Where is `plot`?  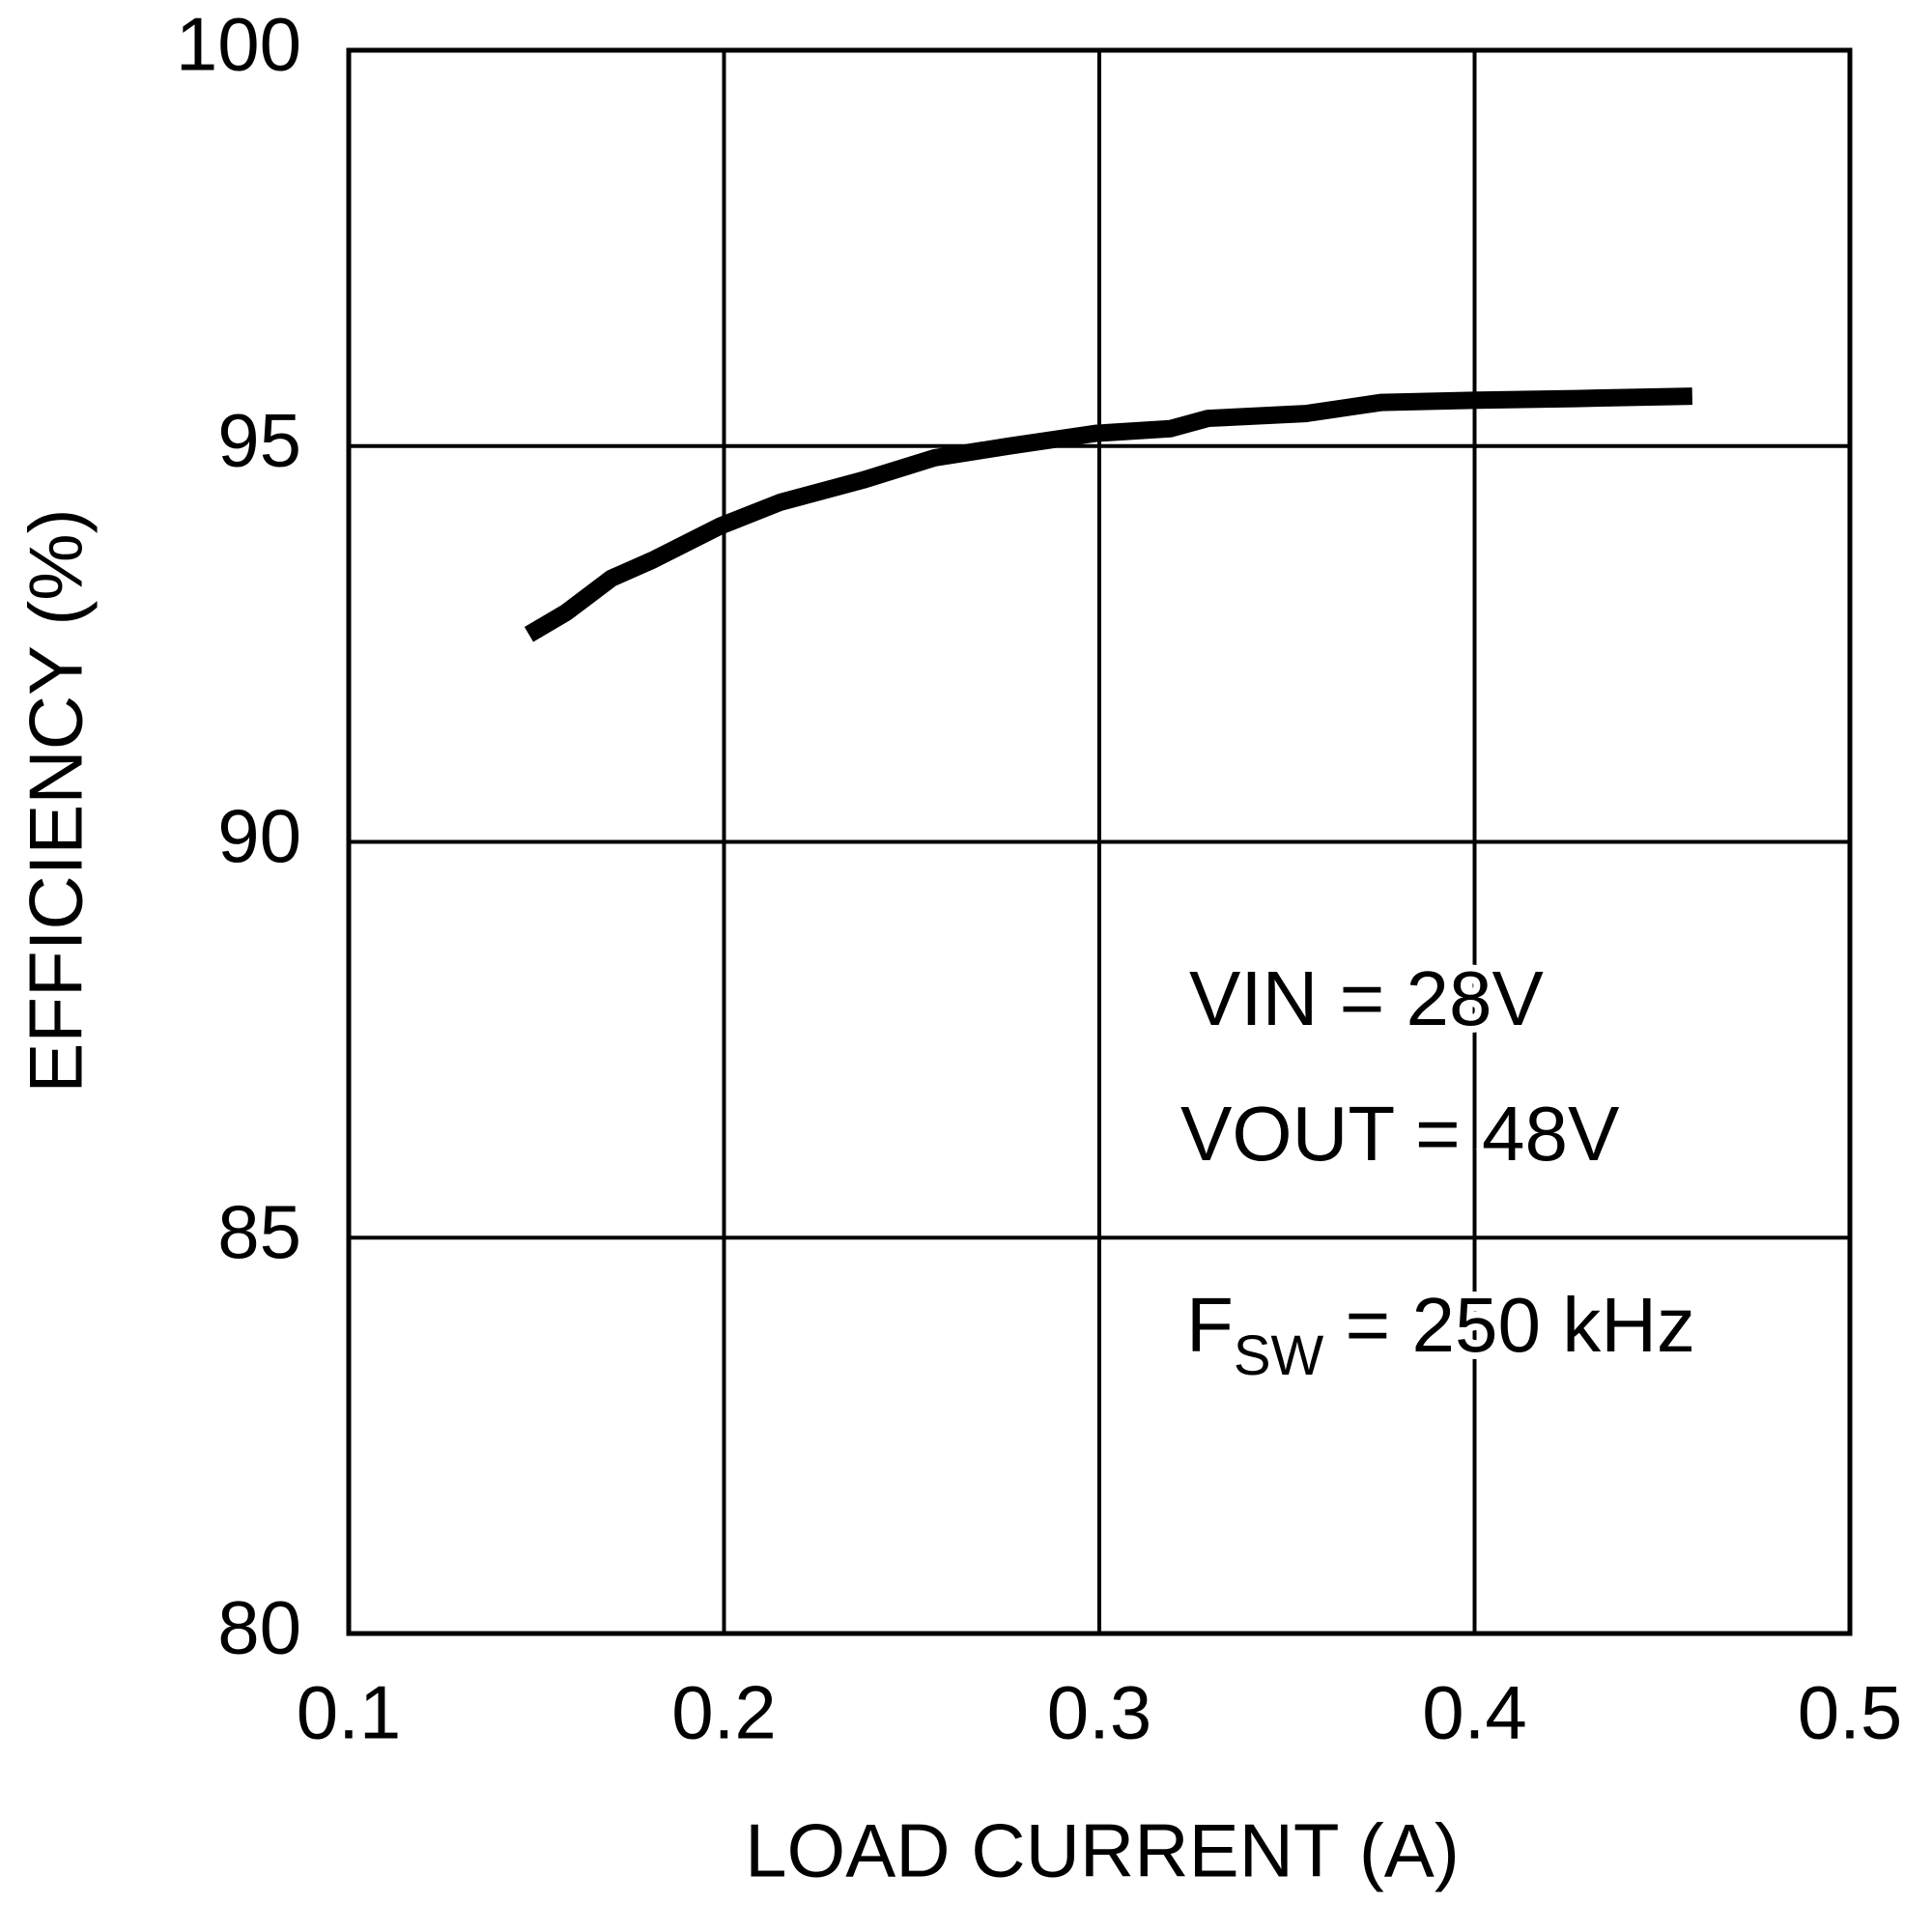 plot is located at coordinates (1108, 514).